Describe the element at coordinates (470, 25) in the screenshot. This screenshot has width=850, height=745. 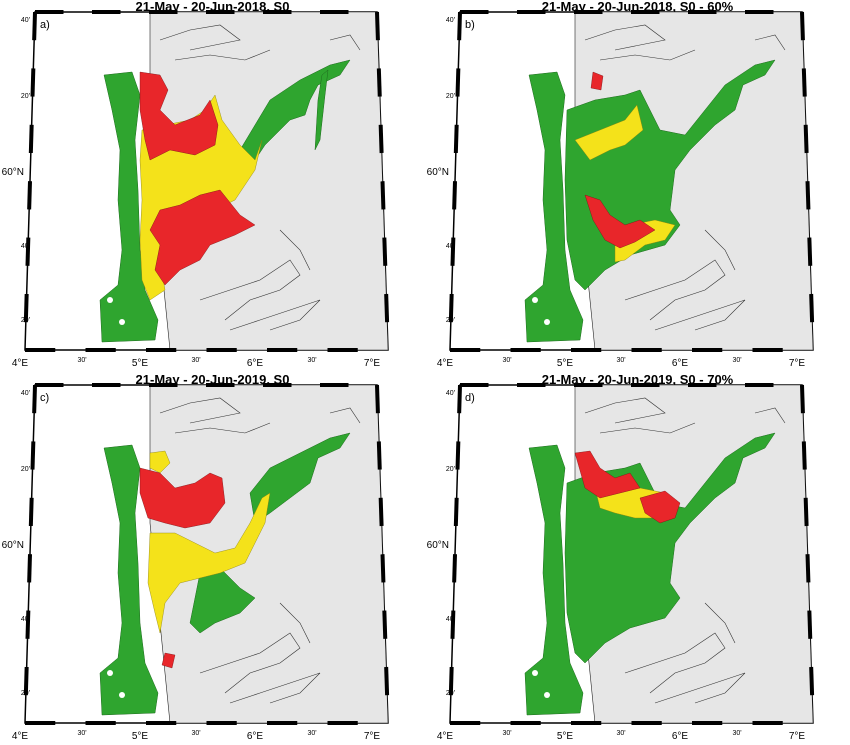
I see `panel-letter: b)` at that location.